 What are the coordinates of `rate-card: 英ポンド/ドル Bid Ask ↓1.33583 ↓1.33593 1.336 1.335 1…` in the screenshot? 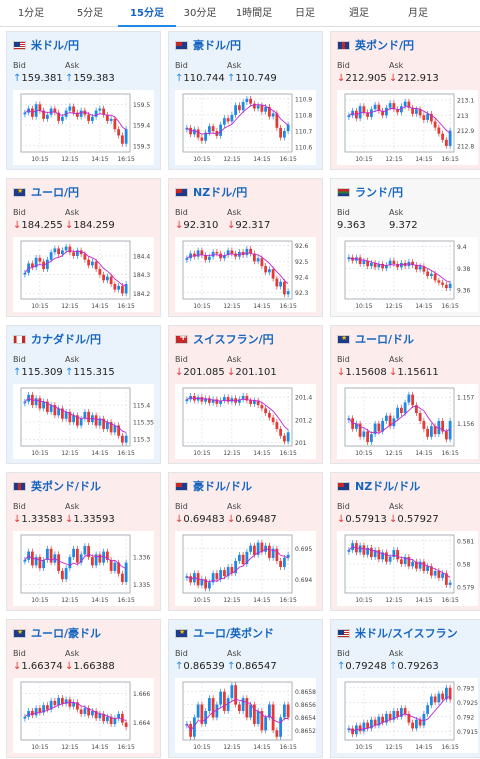 It's located at (83, 541).